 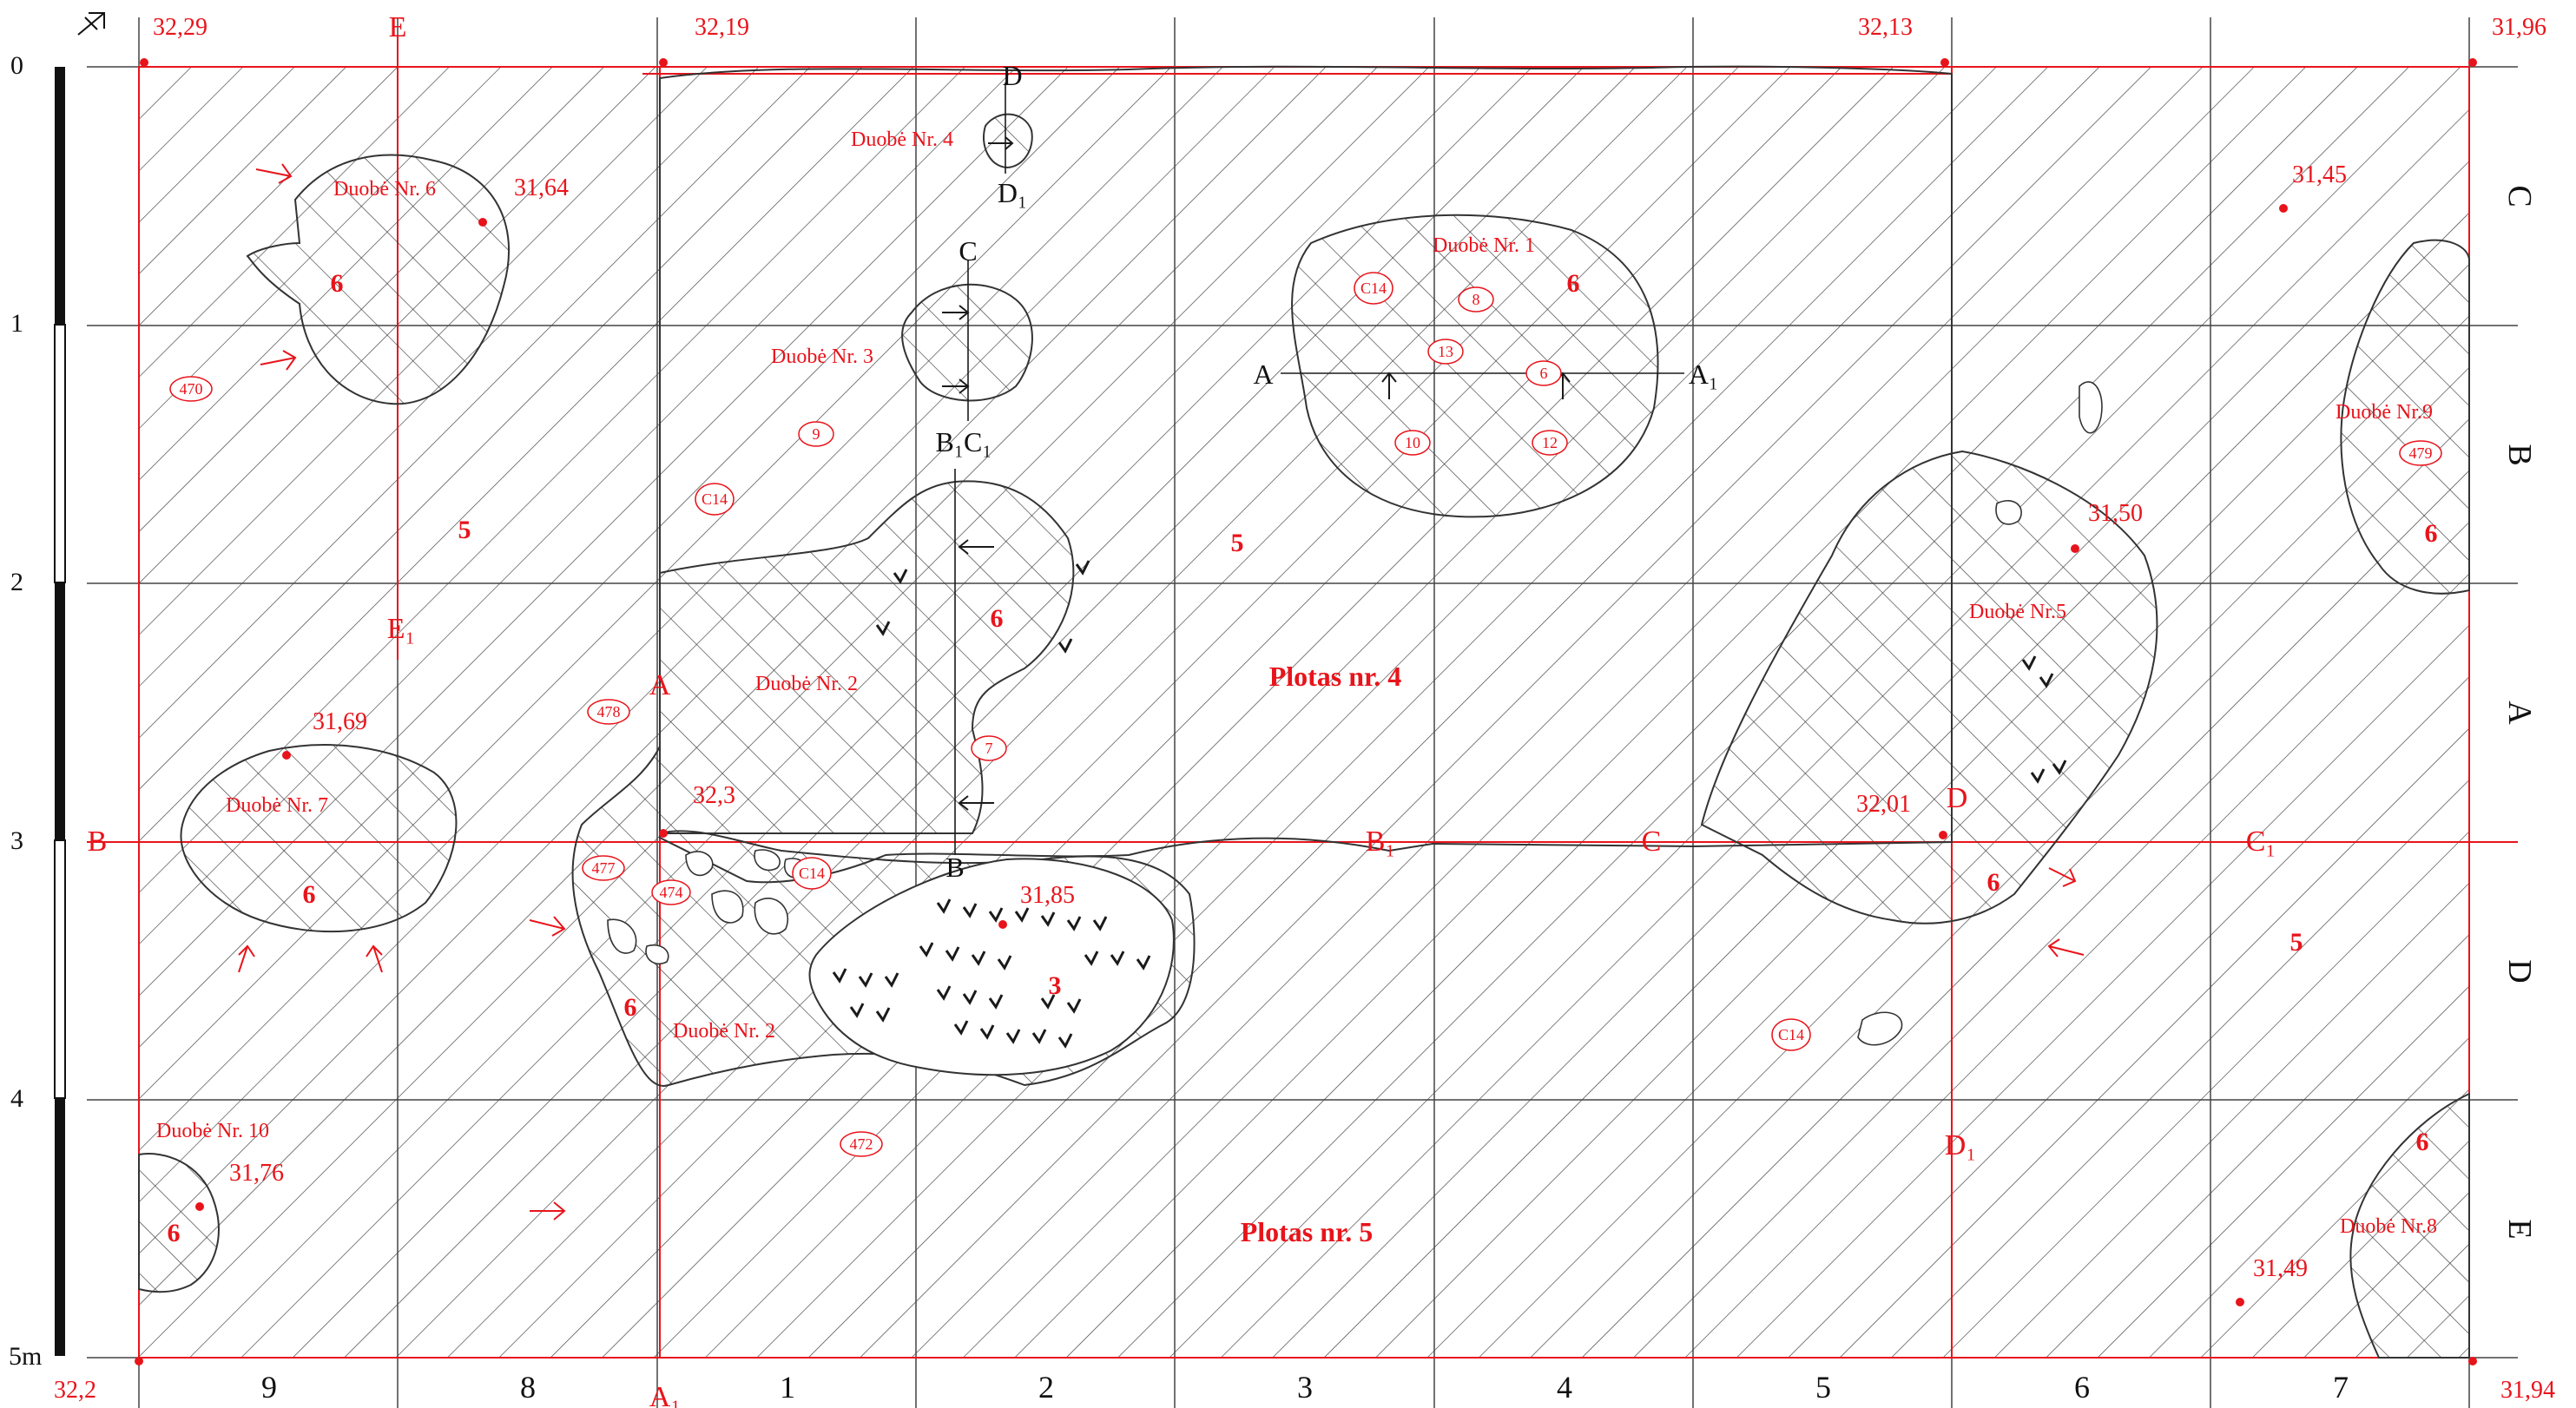 What do you see at coordinates (2421, 453) in the screenshot?
I see `find-tag-text: 479` at bounding box center [2421, 453].